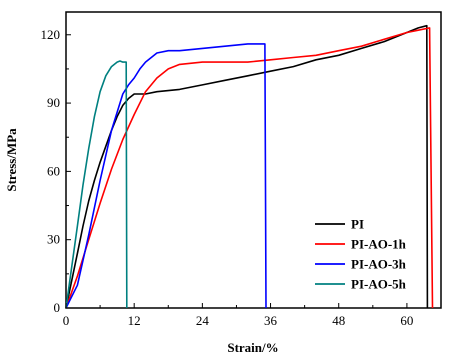 Image resolution: width=459 pixels, height=362 pixels. I want to click on x-tick-label: 0, so click(66, 320).